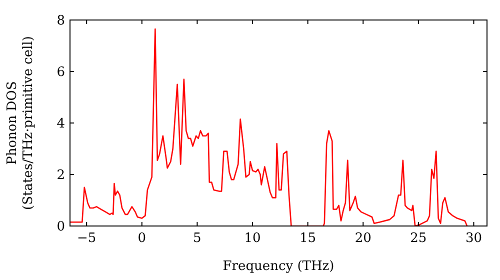 The height and width of the screenshot is (280, 500). Describe the element at coordinates (197, 238) in the screenshot. I see `x-tick-label: 5` at that location.